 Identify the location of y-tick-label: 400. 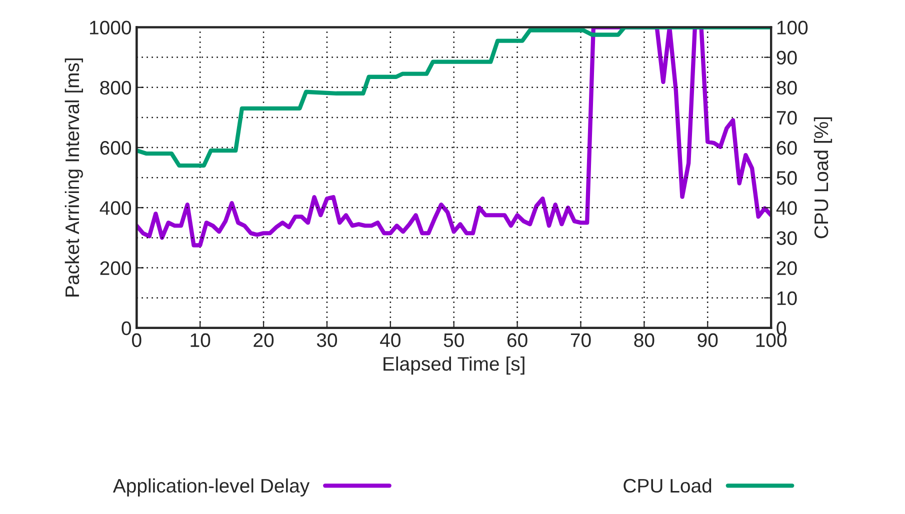
(116, 208).